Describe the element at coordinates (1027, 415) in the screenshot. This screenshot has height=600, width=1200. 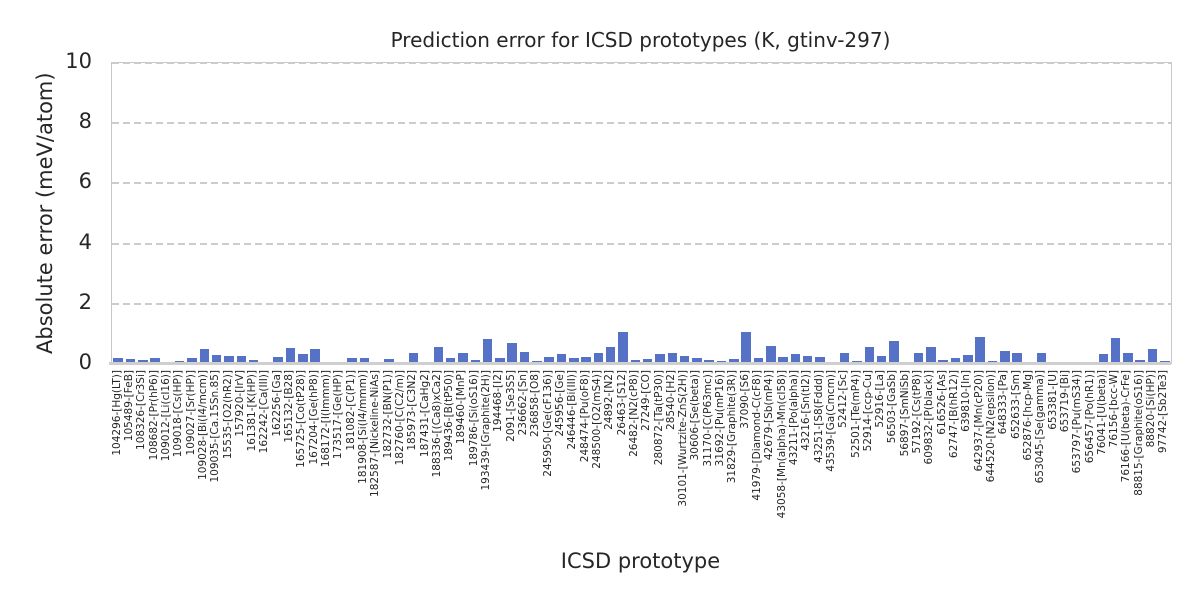
I see `x-tick-label: 652876-[hcp-Mg]` at that location.